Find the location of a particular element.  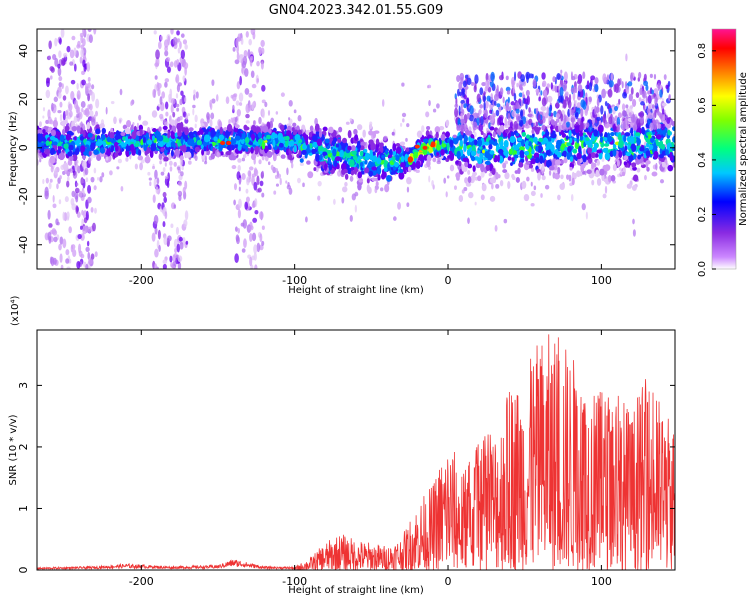

colorbar-tick-label: 0.2 is located at coordinates (702, 215).